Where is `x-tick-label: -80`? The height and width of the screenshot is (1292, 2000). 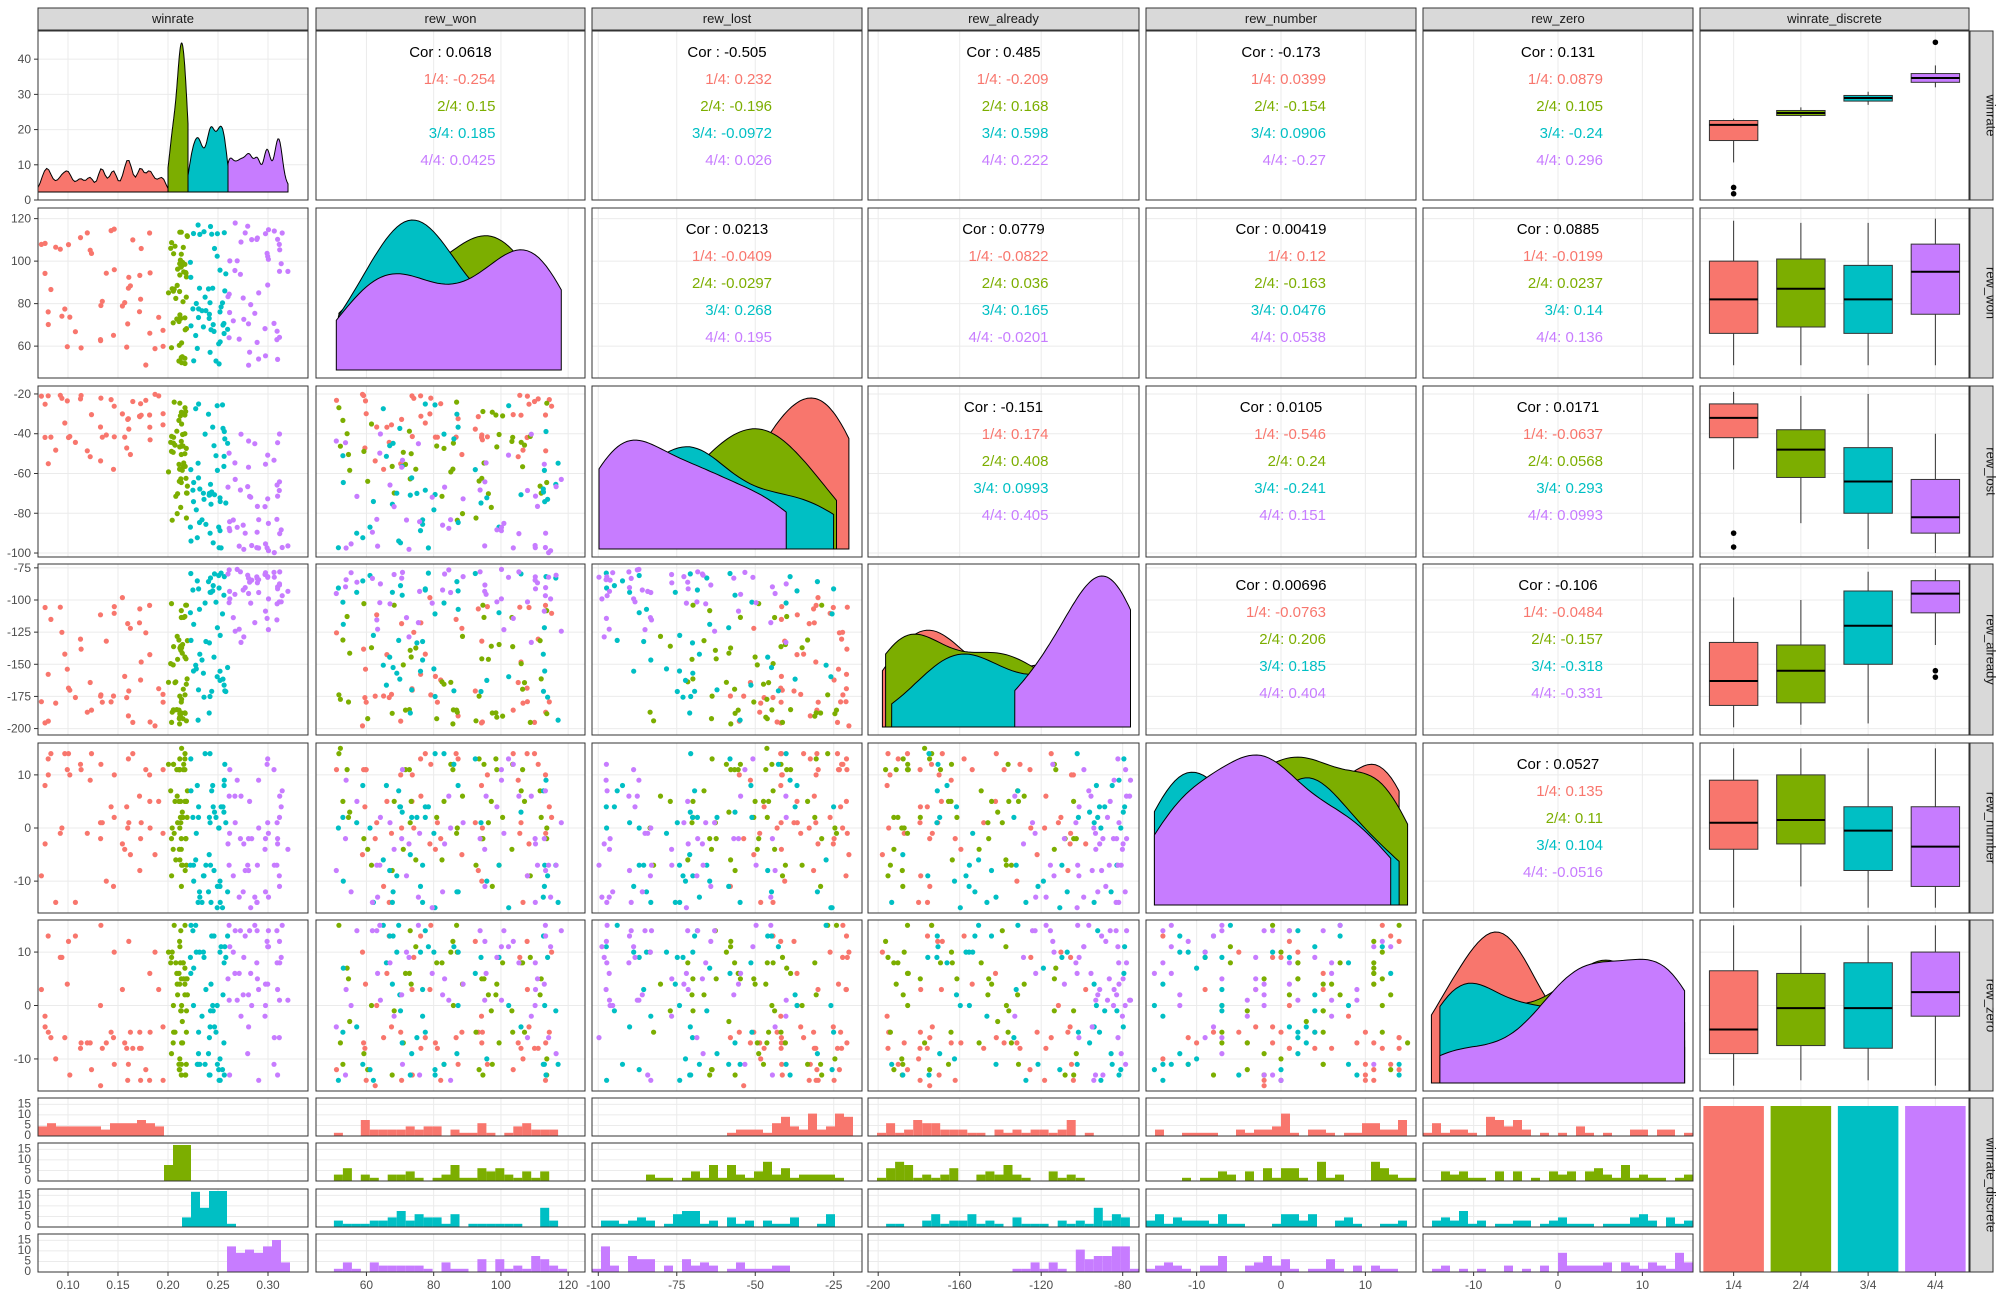 x-tick-label: -80 is located at coordinates (1123, 1285).